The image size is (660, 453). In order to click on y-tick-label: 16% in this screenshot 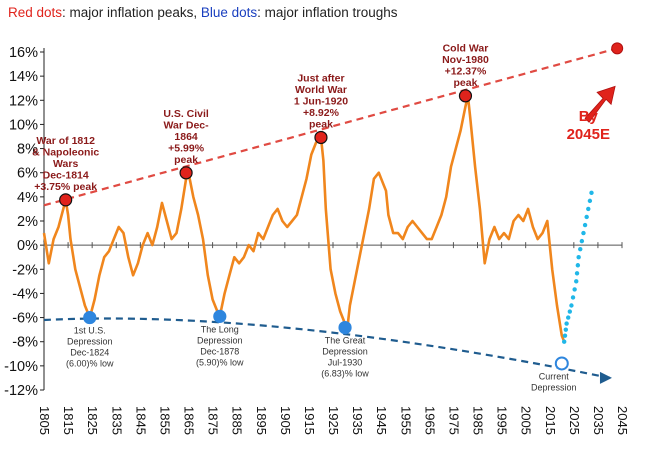, I will do `click(23, 53)`.